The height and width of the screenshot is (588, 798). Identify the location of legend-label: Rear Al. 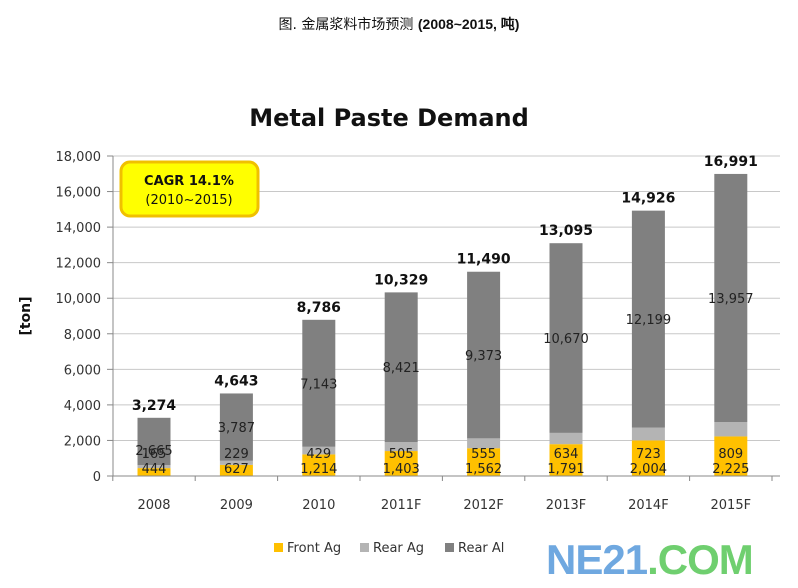
(481, 548).